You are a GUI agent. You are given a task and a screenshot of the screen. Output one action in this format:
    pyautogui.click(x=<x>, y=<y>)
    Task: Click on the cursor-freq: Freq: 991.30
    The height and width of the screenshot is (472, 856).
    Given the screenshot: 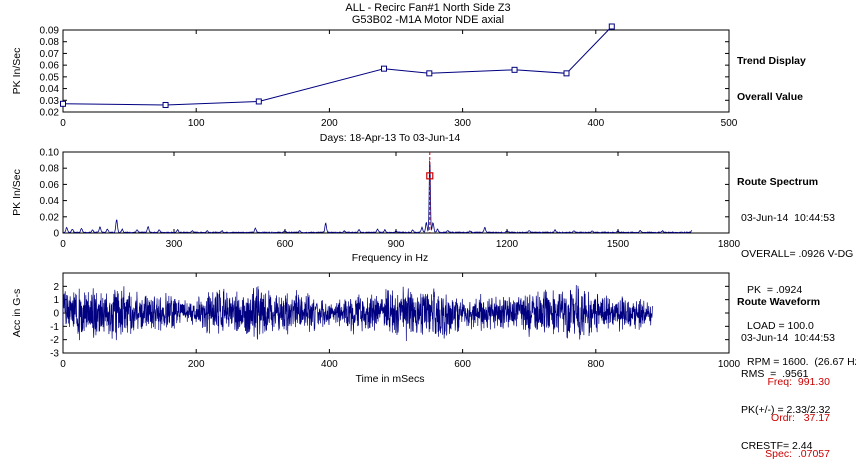 What is the action you would take?
    pyautogui.click(x=797, y=382)
    